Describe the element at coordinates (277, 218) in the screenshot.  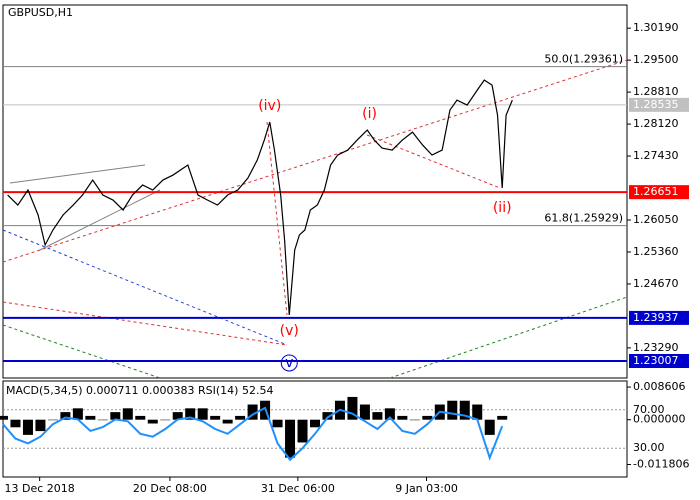
I see `wave-line` at that location.